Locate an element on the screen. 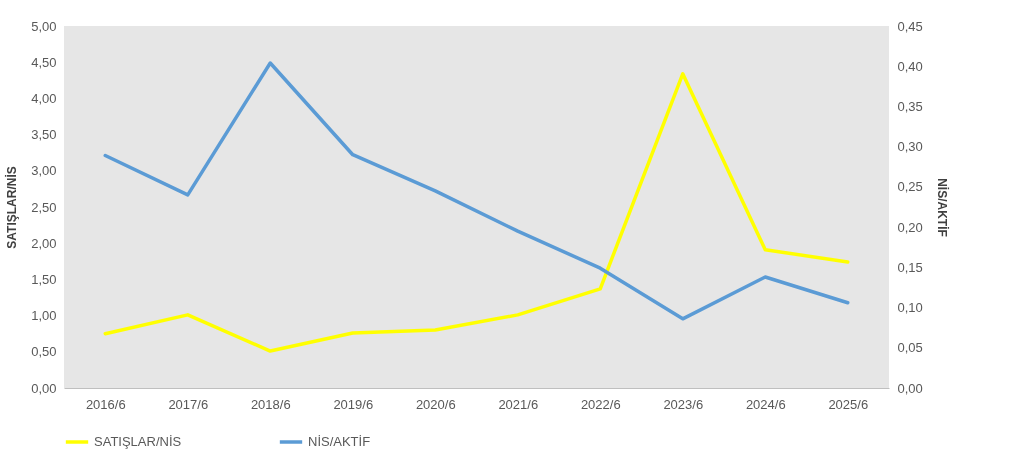  x-tick-label: 2016/6 is located at coordinates (105, 404).